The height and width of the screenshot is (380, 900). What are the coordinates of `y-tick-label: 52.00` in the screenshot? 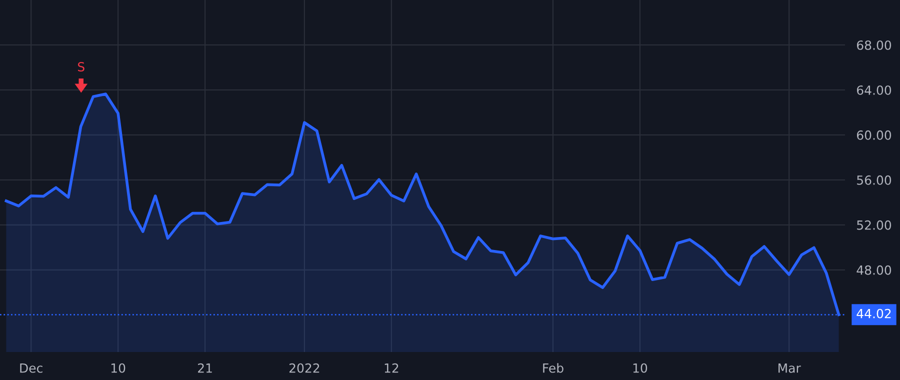 It's located at (874, 225).